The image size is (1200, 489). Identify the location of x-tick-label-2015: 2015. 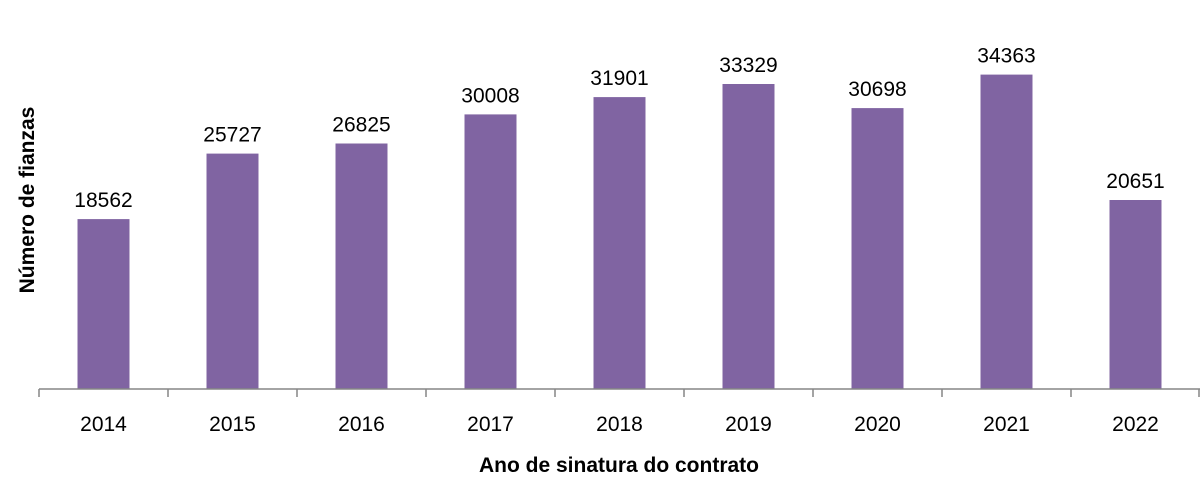
(232, 424).